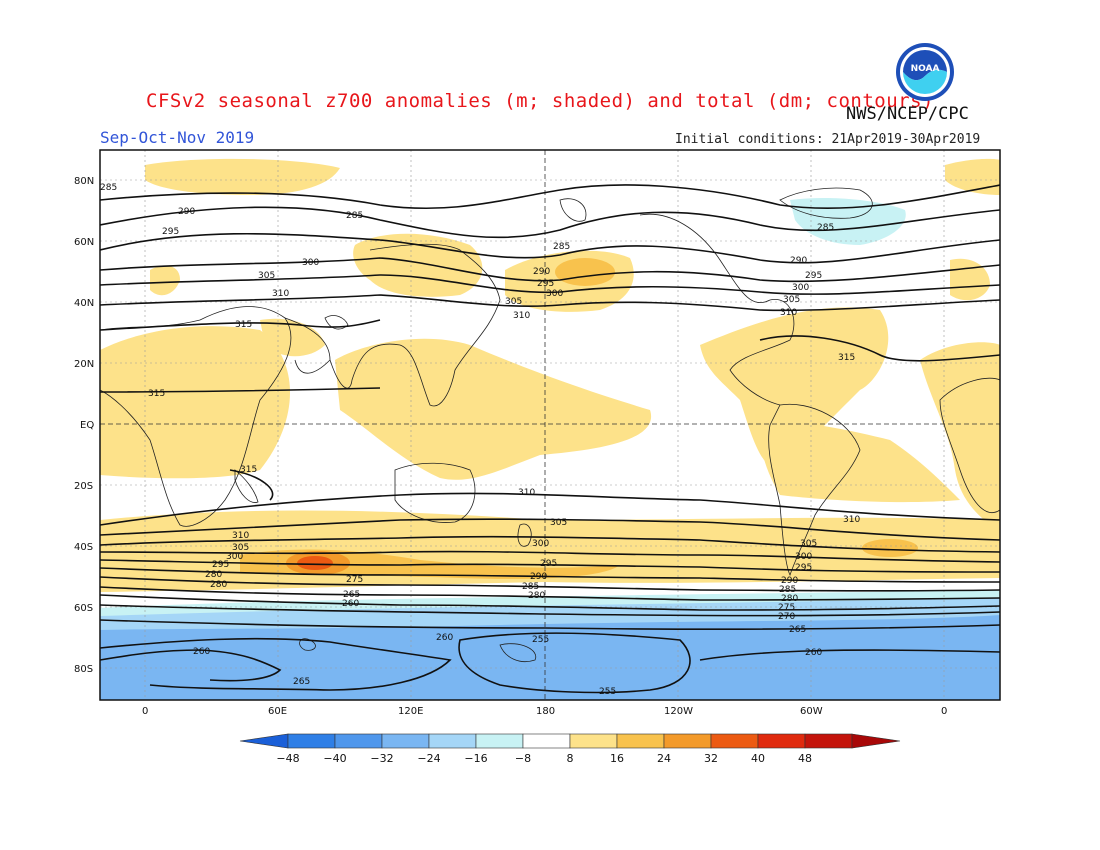  Describe the element at coordinates (83, 608) in the screenshot. I see `lat-label: 60S` at that location.